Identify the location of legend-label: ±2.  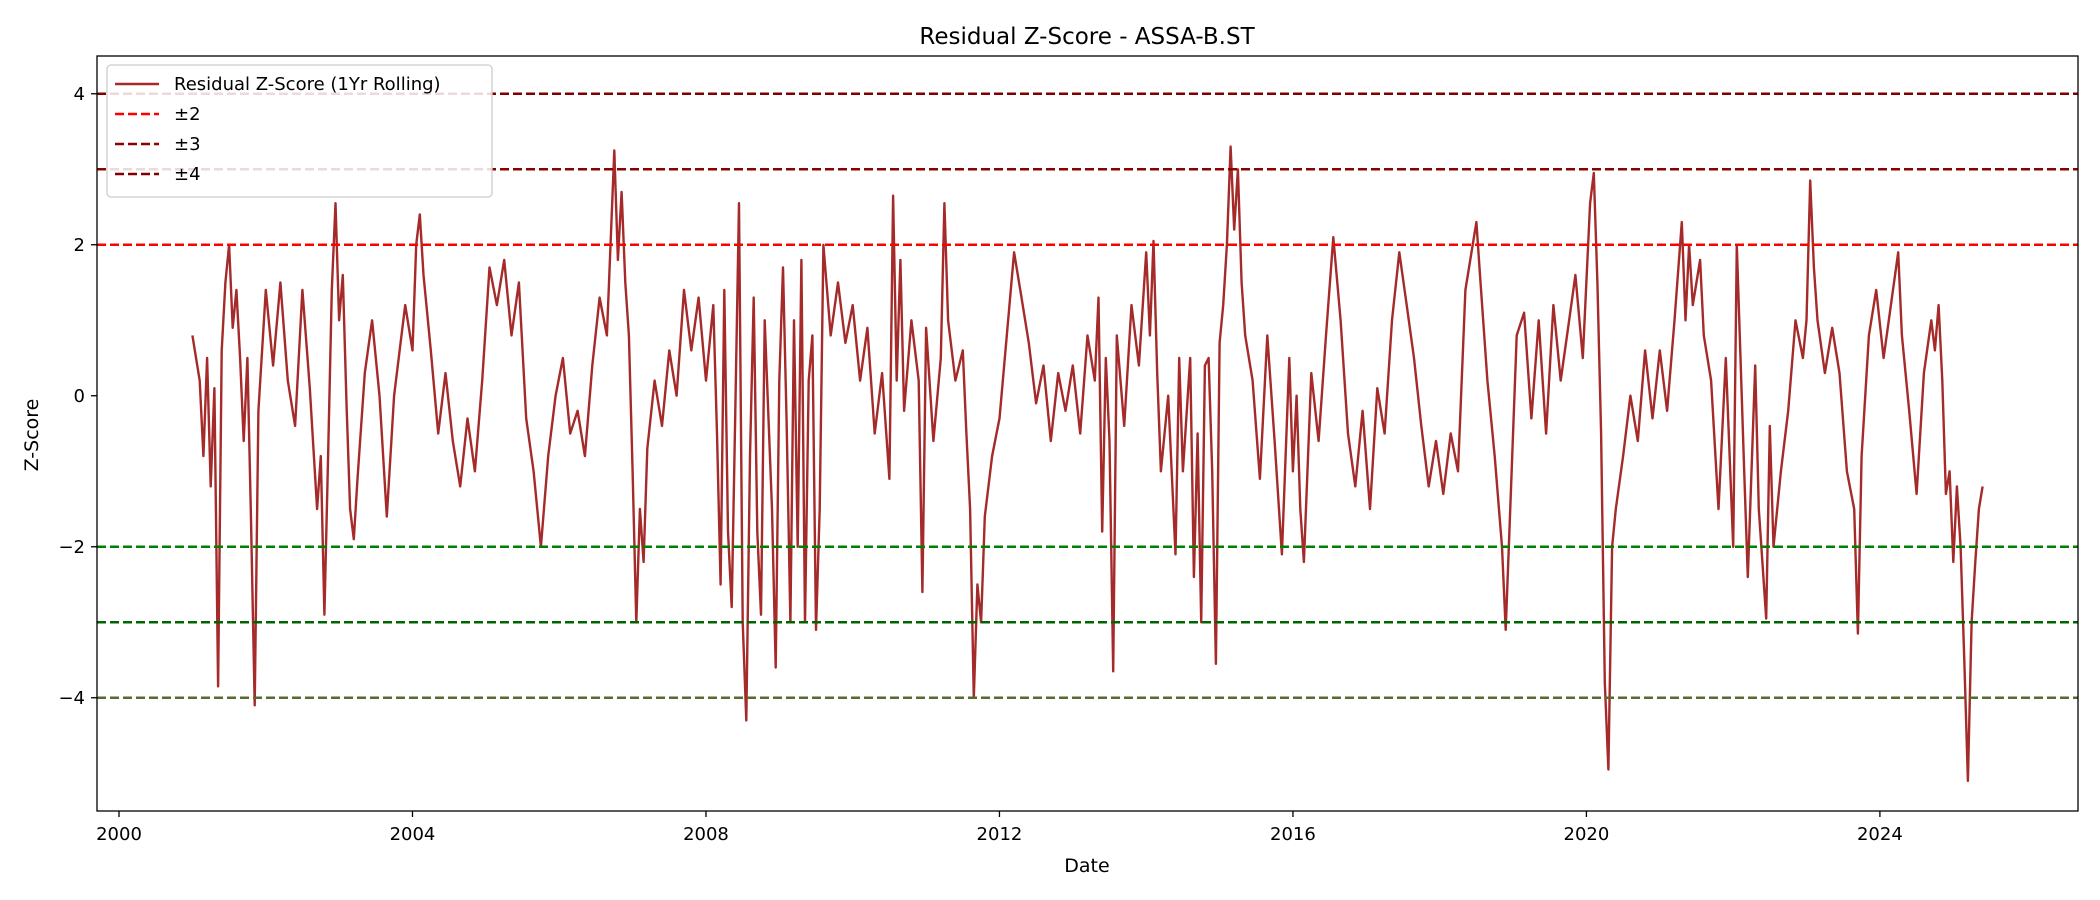
(187, 114).